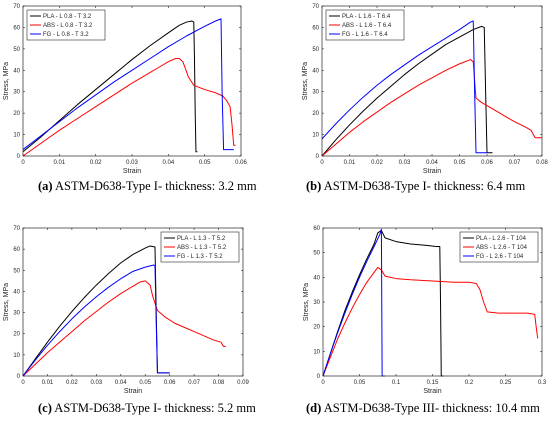 Image resolution: width=550 pixels, height=422 pixels. Describe the element at coordinates (365, 35) in the screenshot. I see `legend-label-2: FG - L 1.6 - T 6.4` at that location.